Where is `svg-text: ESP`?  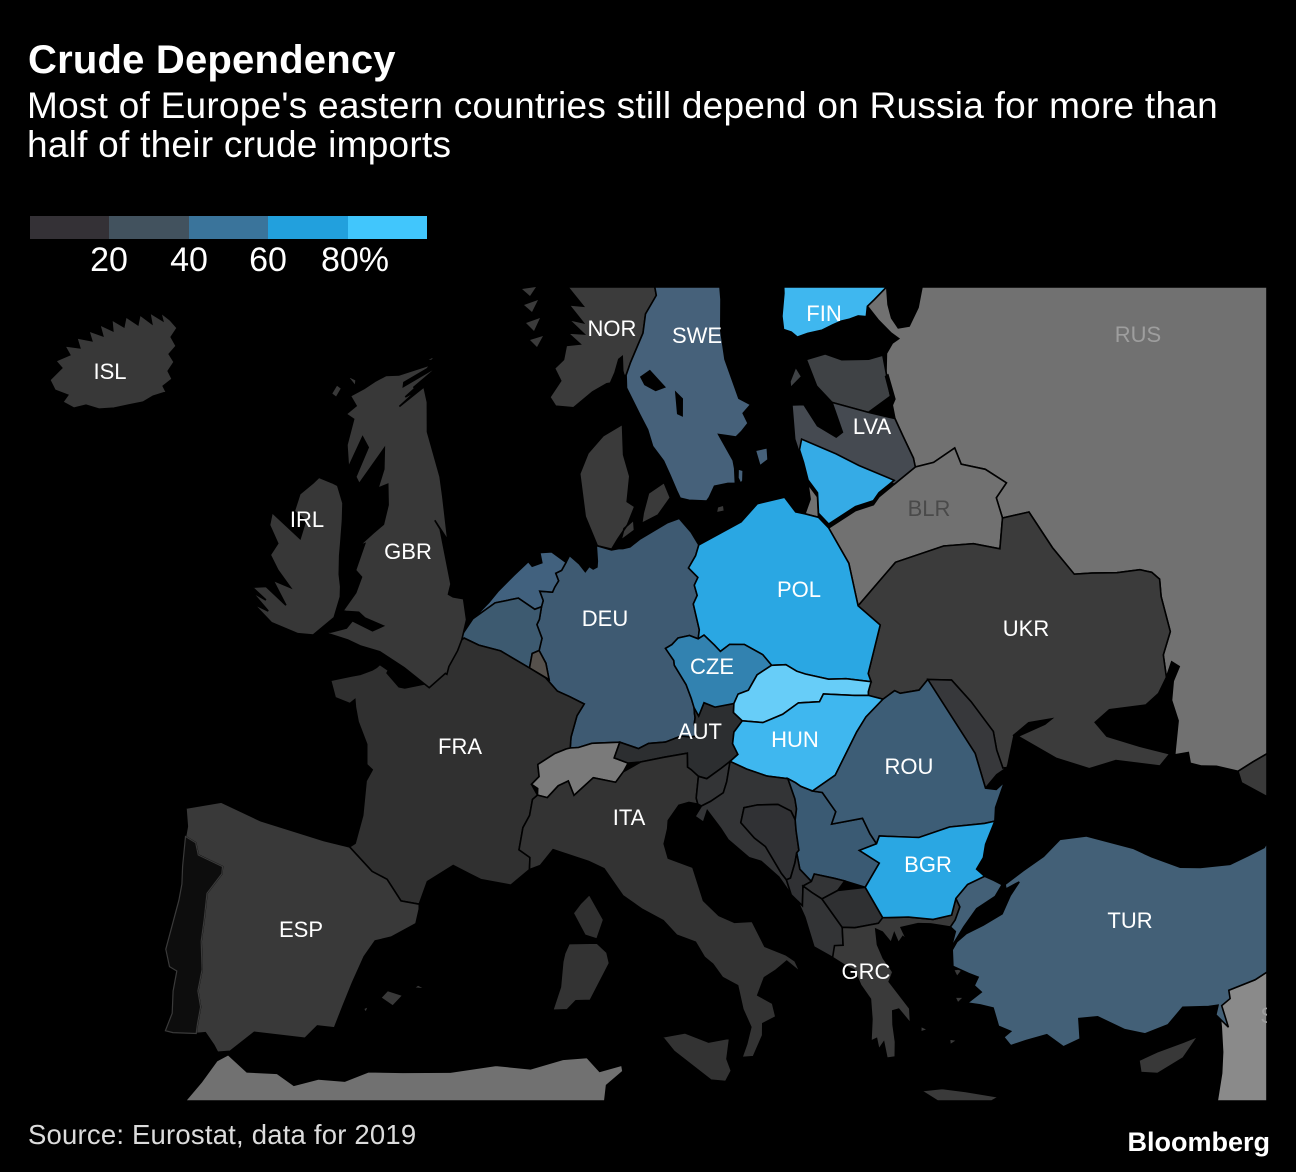
svg-text: ESP is located at coordinates (301, 929).